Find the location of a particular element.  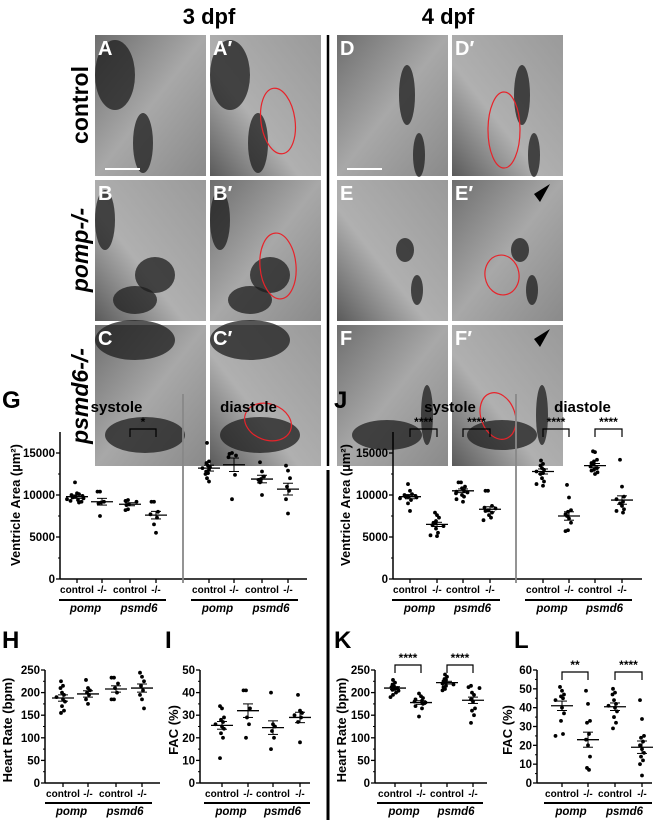

significance-label: ** is located at coordinates (575, 665).